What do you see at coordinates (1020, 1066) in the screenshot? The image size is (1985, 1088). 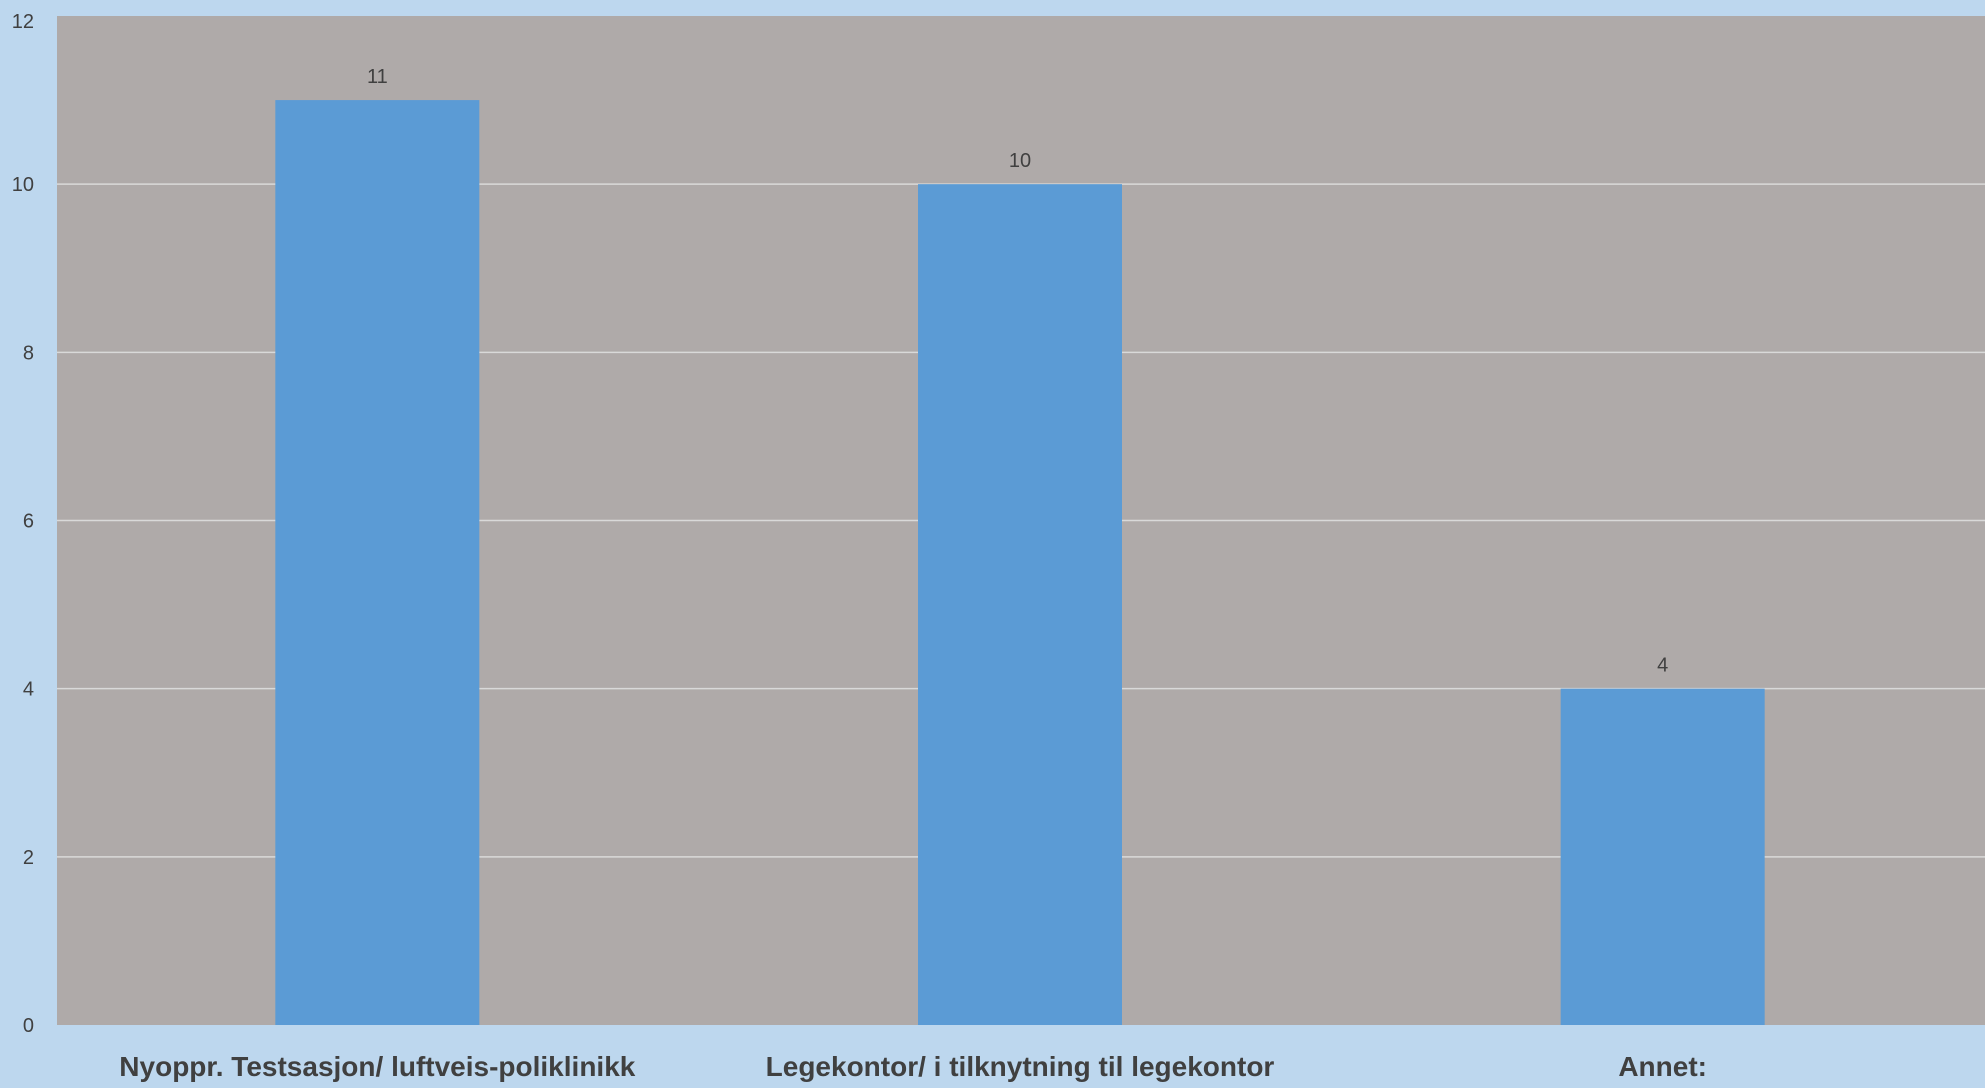 I see `category-label-2: Legekontor/ i tilknytning til legekontor` at bounding box center [1020, 1066].